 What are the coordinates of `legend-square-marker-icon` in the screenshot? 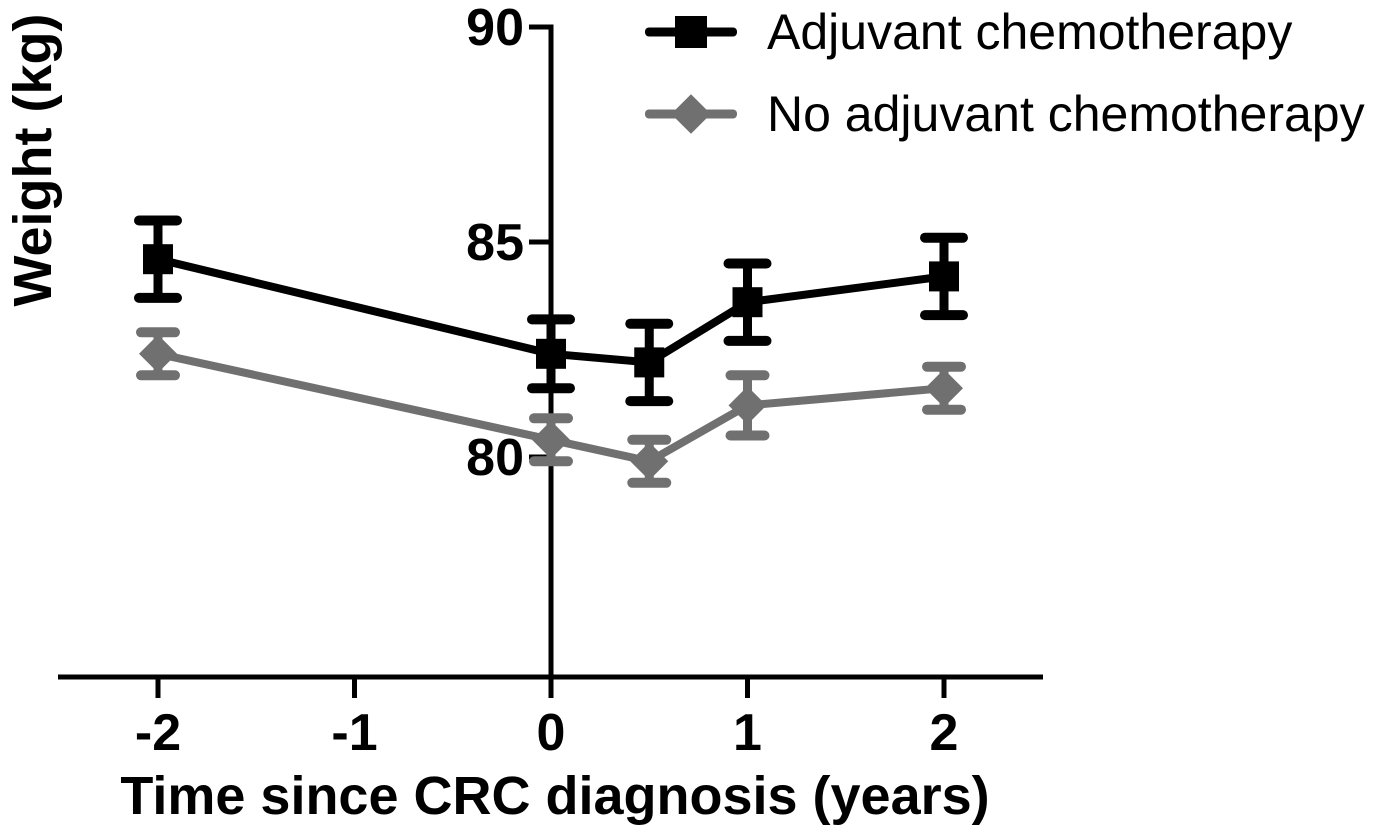 It's located at (691, 32).